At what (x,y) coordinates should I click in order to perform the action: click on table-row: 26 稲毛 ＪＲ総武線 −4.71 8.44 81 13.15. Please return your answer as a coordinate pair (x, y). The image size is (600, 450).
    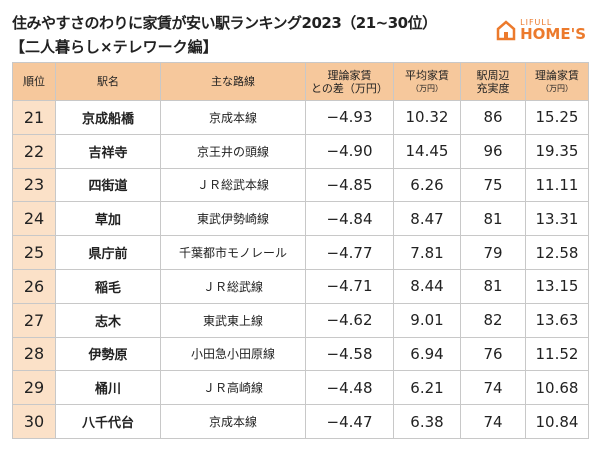
    Looking at the image, I should click on (300, 286).